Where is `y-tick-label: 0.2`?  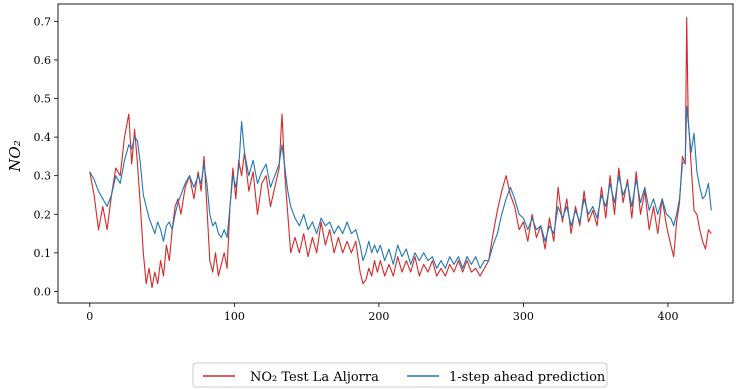 y-tick-label: 0.2 is located at coordinates (43, 214).